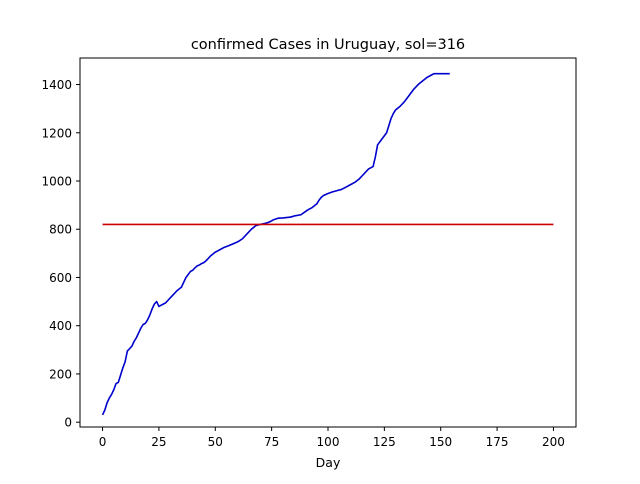 Image resolution: width=640 pixels, height=484 pixels. I want to click on y-tick-label: 1200, so click(56, 133).